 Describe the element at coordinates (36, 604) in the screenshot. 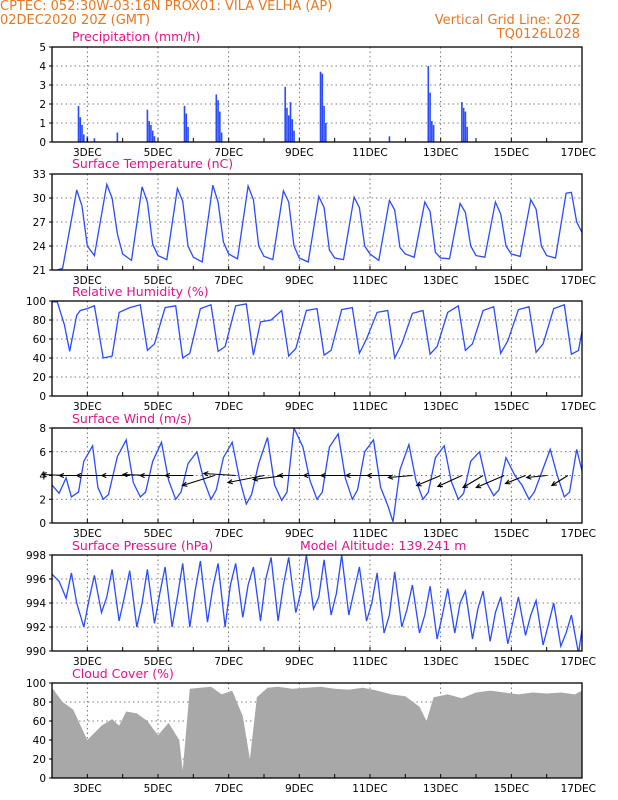

I see `y-tick-label: 994` at that location.